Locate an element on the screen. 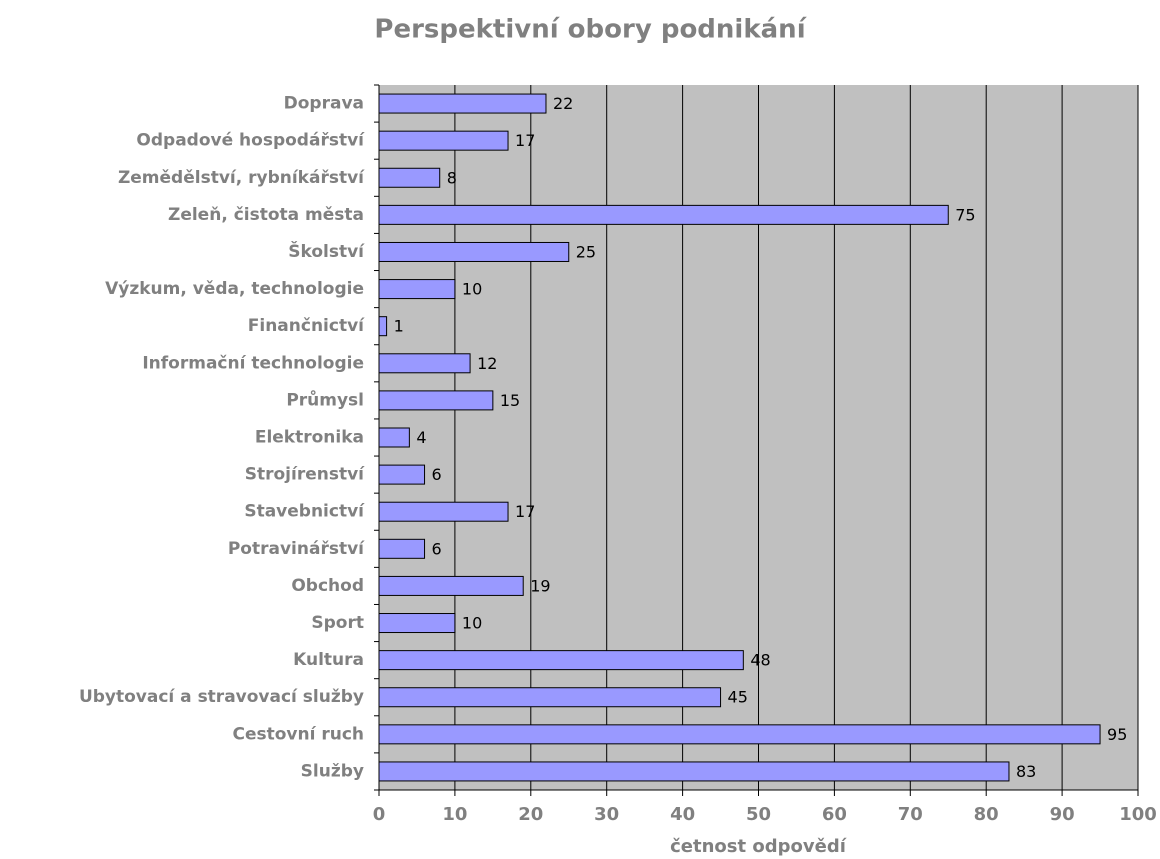 Image resolution: width=1160 pixels, height=859 pixels. y-tick-label: Cestovní ruch is located at coordinates (298, 734).